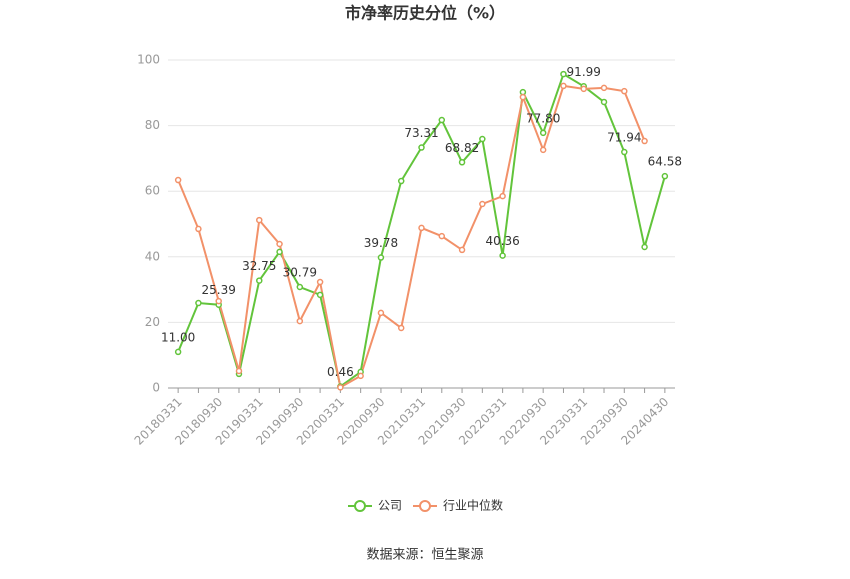 This screenshot has width=850, height=579. I want to click on chart-title: 市净率历史分位（%）, so click(425, 13).